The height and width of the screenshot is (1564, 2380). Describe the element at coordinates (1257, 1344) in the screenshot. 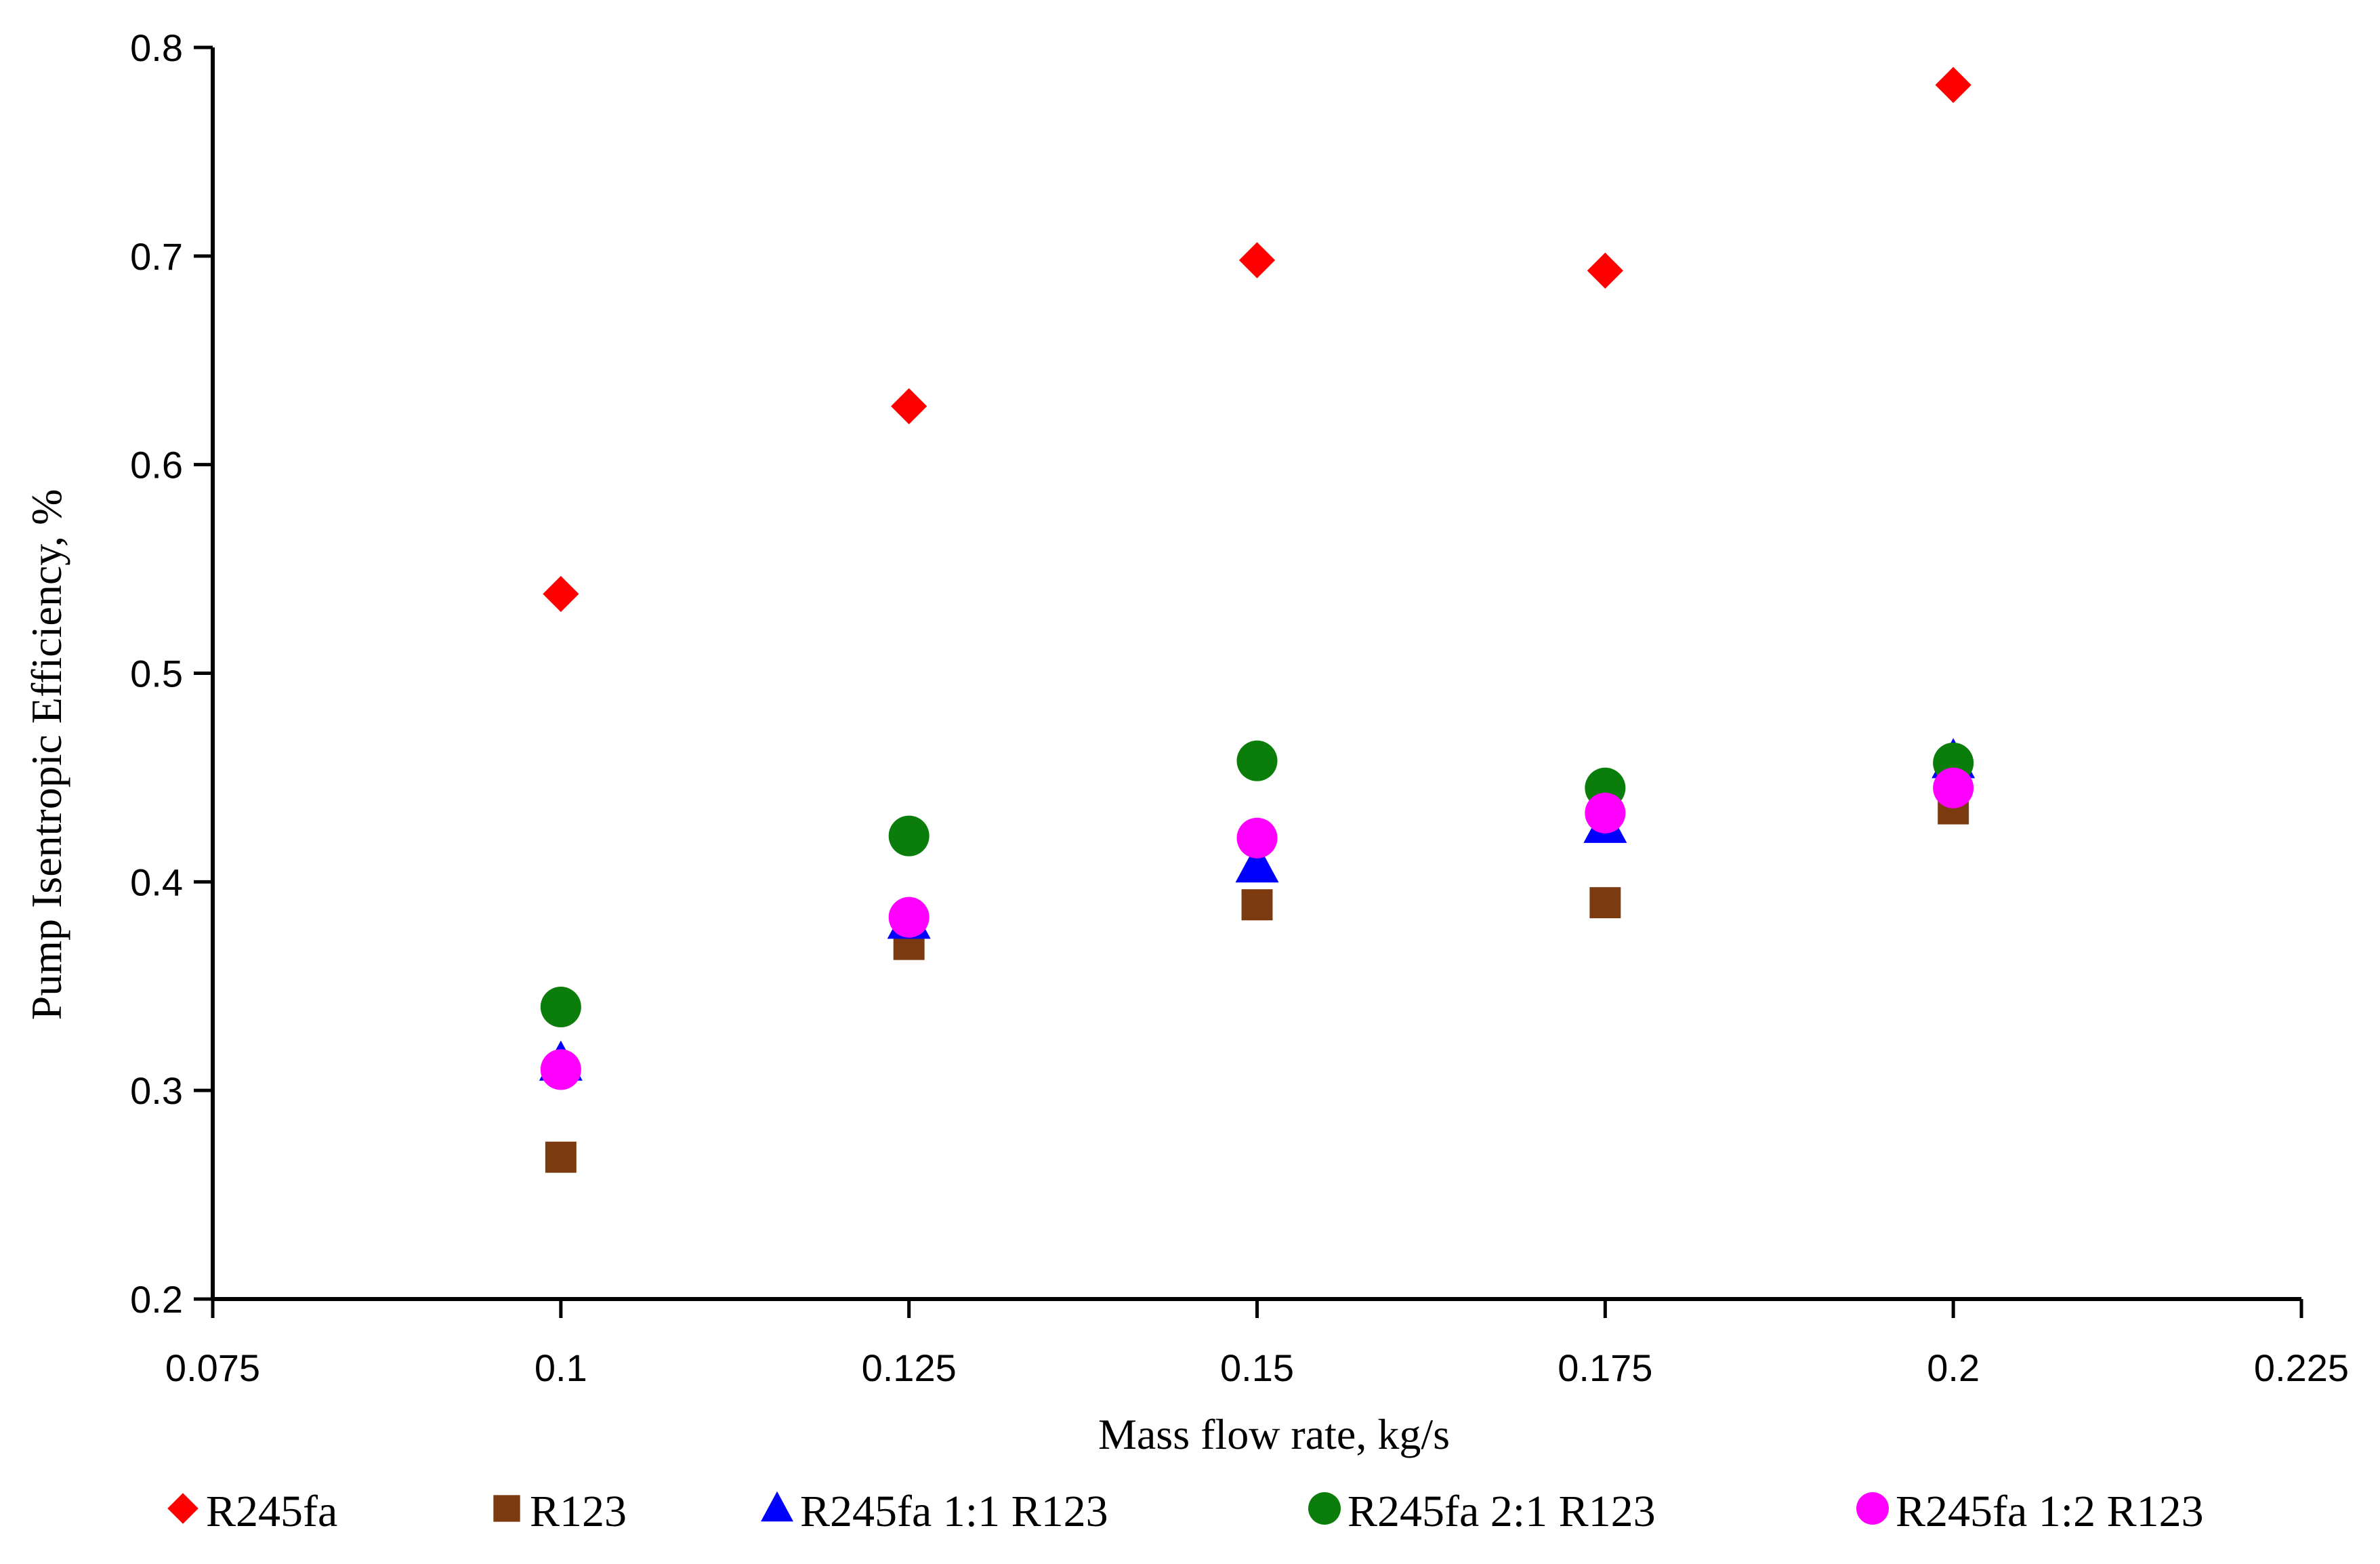

I see `x-ticks: 0.075 0.1 0.125 0.15 0.175 0.2 0.225` at that location.